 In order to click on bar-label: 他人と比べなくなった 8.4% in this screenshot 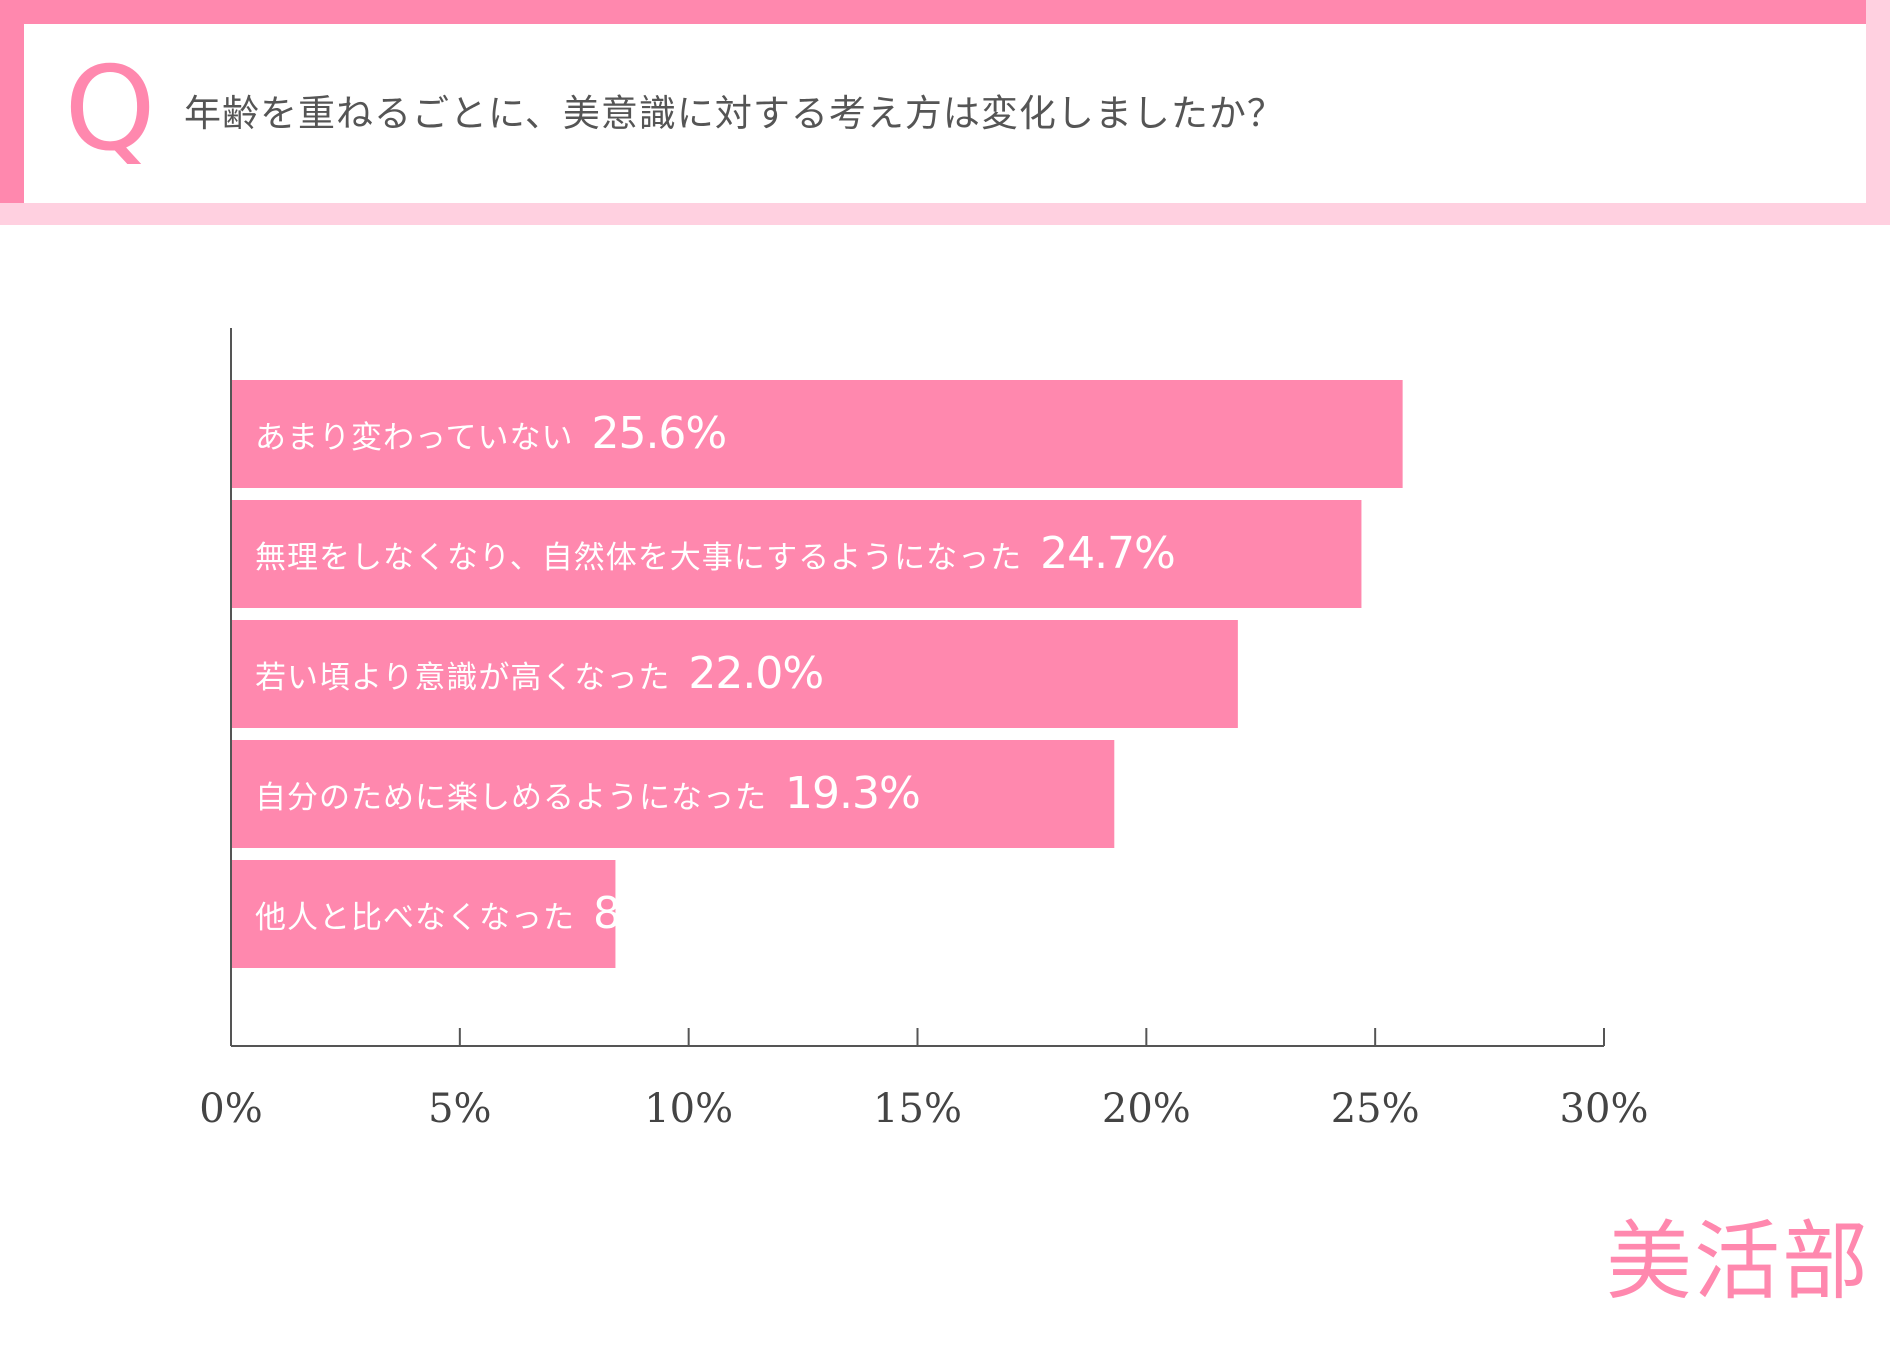, I will do `click(478, 914)`.